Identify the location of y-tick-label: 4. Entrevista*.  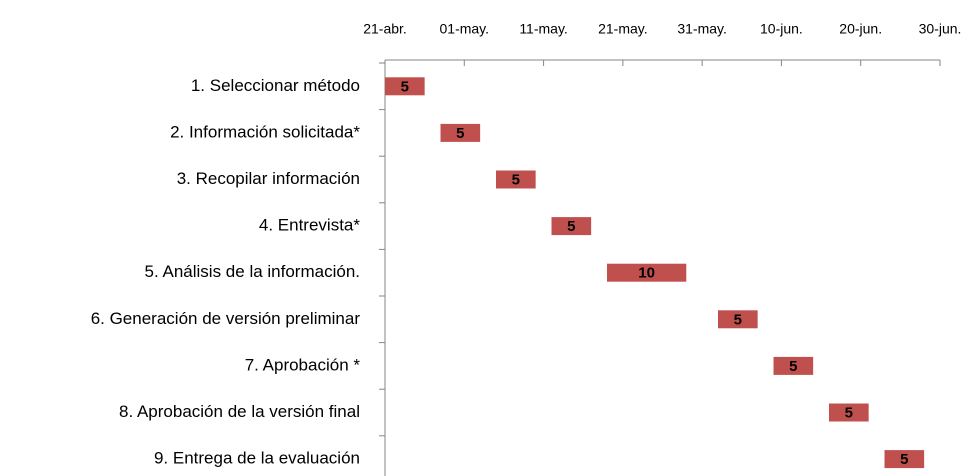
(309, 225).